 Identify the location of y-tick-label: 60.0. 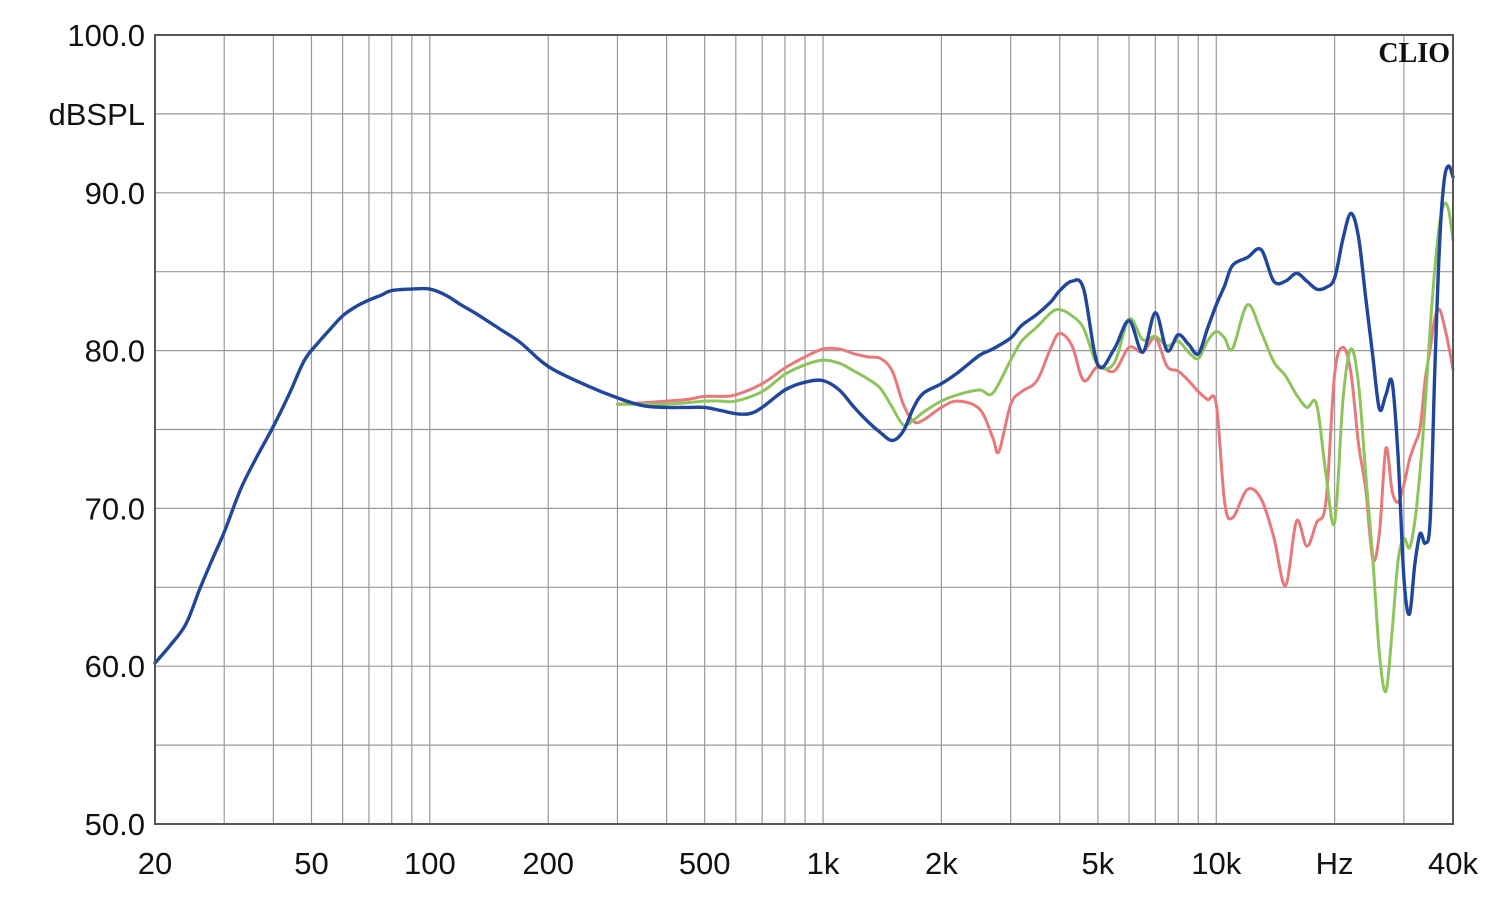
(115, 666).